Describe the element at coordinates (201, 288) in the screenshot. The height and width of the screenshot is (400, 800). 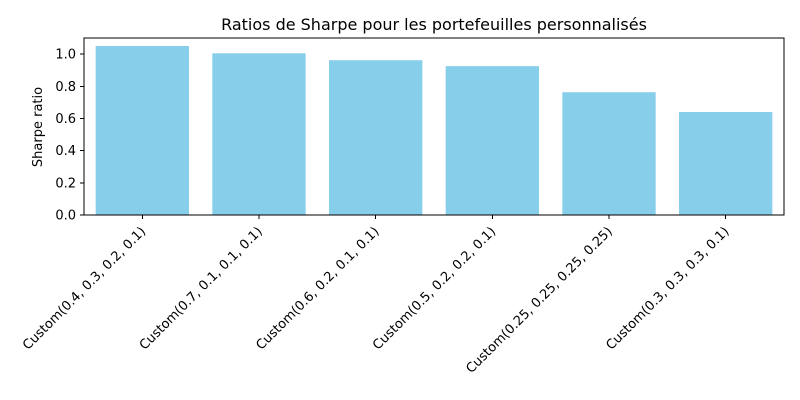
I see `x-tick-label: Custom(0.7, 0.1, 0.1, 0.1)` at that location.